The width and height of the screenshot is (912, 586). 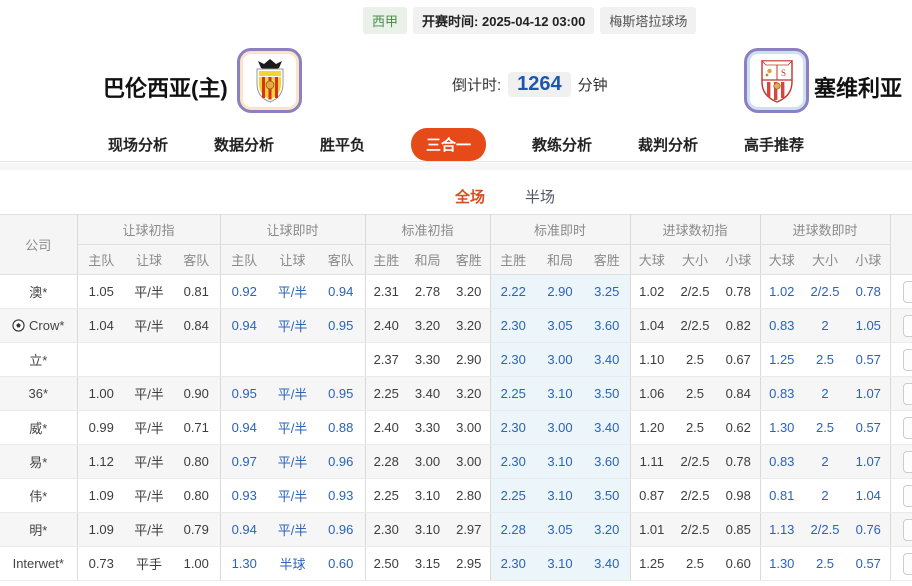 I want to click on odds-cell: 2.78, so click(x=427, y=291).